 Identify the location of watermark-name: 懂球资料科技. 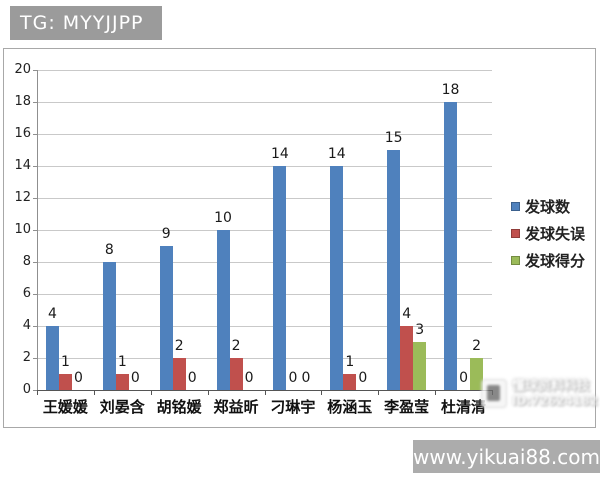
(551, 386).